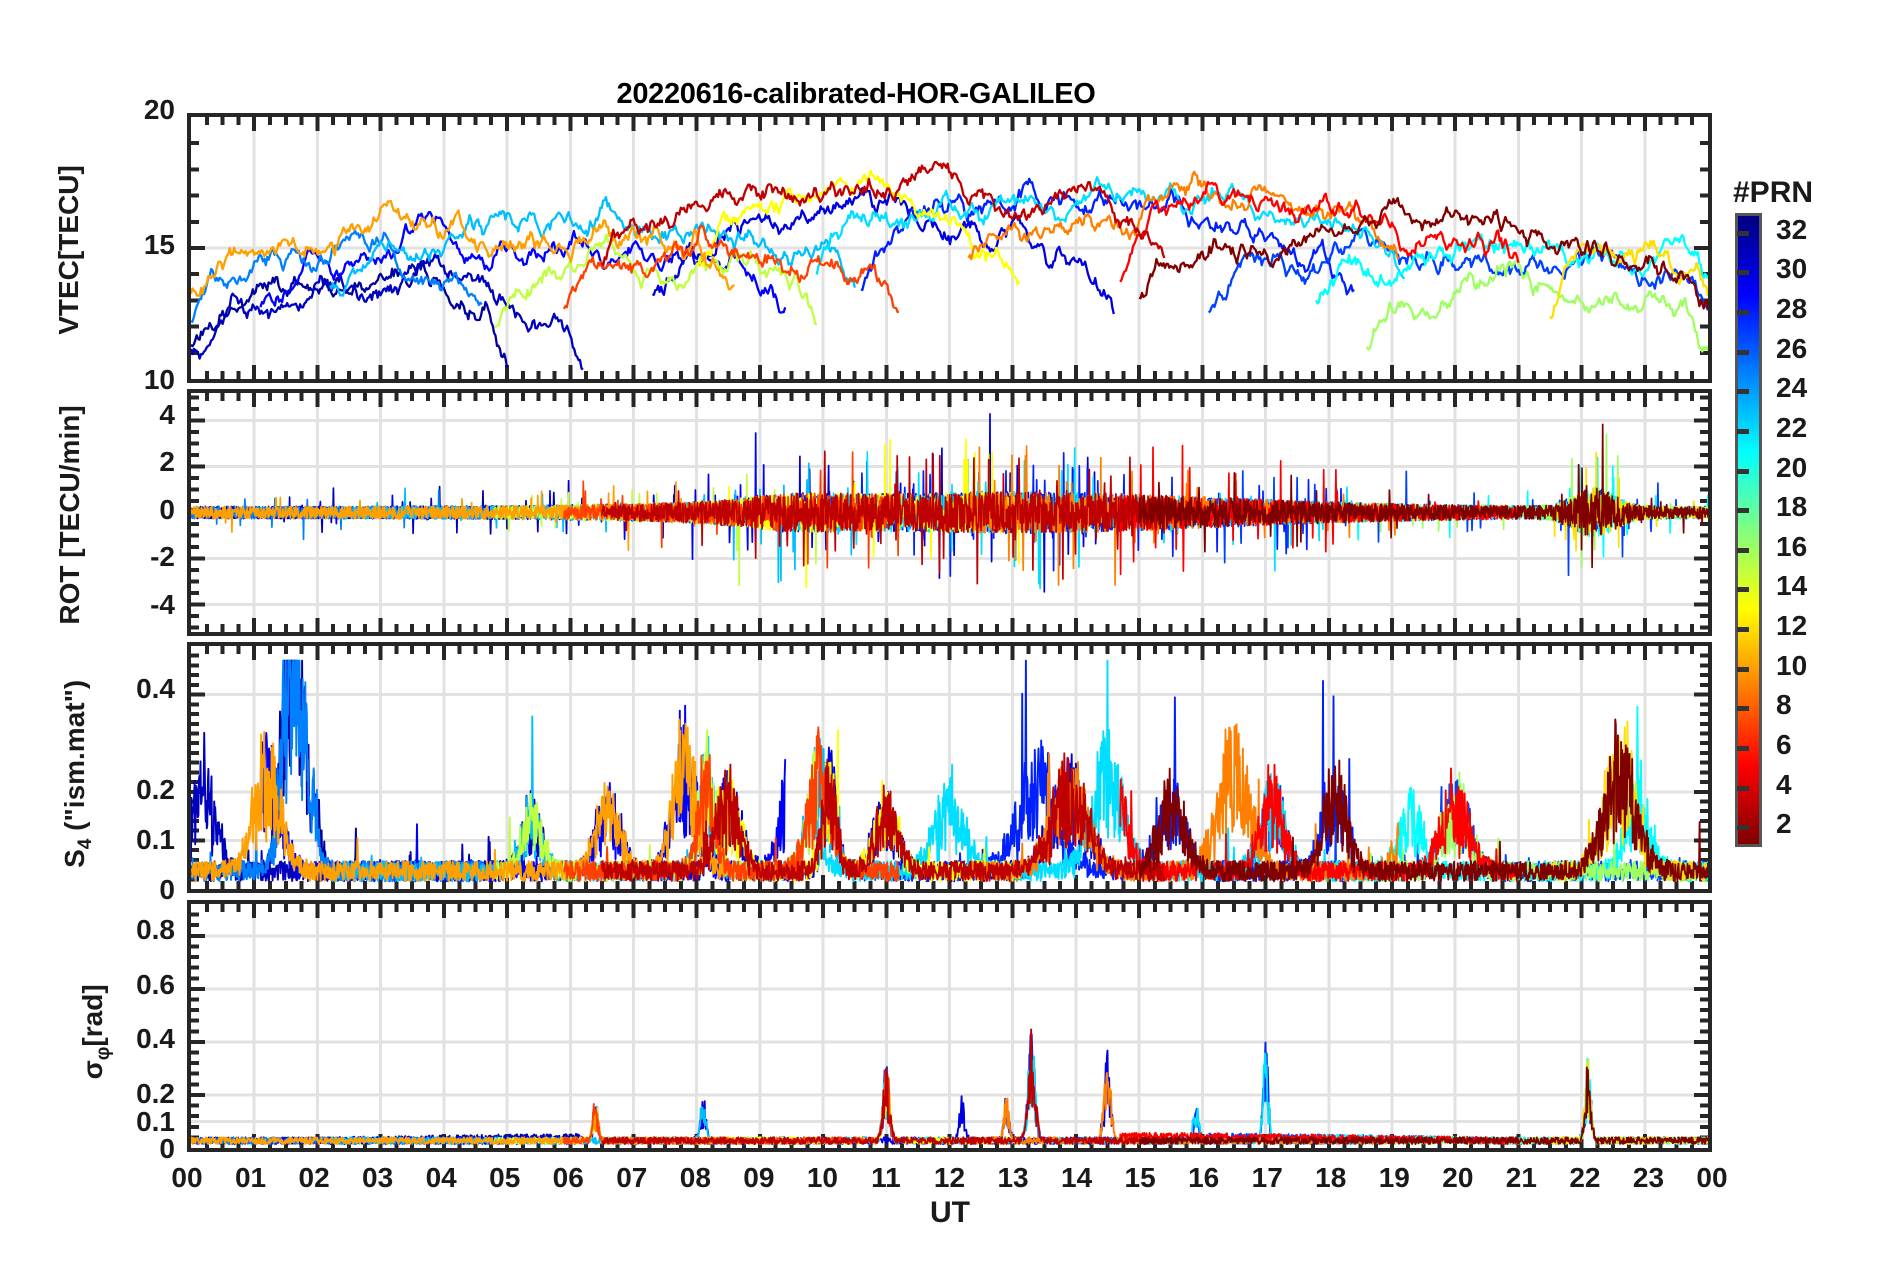 The height and width of the screenshot is (1272, 1902). Describe the element at coordinates (1792, 546) in the screenshot. I see `colorbar-tick-16: 16` at that location.